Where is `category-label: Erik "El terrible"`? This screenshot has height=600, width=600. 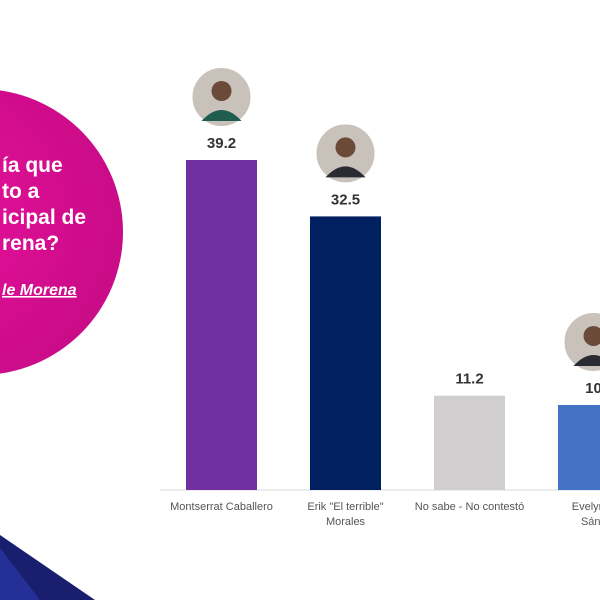 category-label: Erik "El terrible" is located at coordinates (345, 507).